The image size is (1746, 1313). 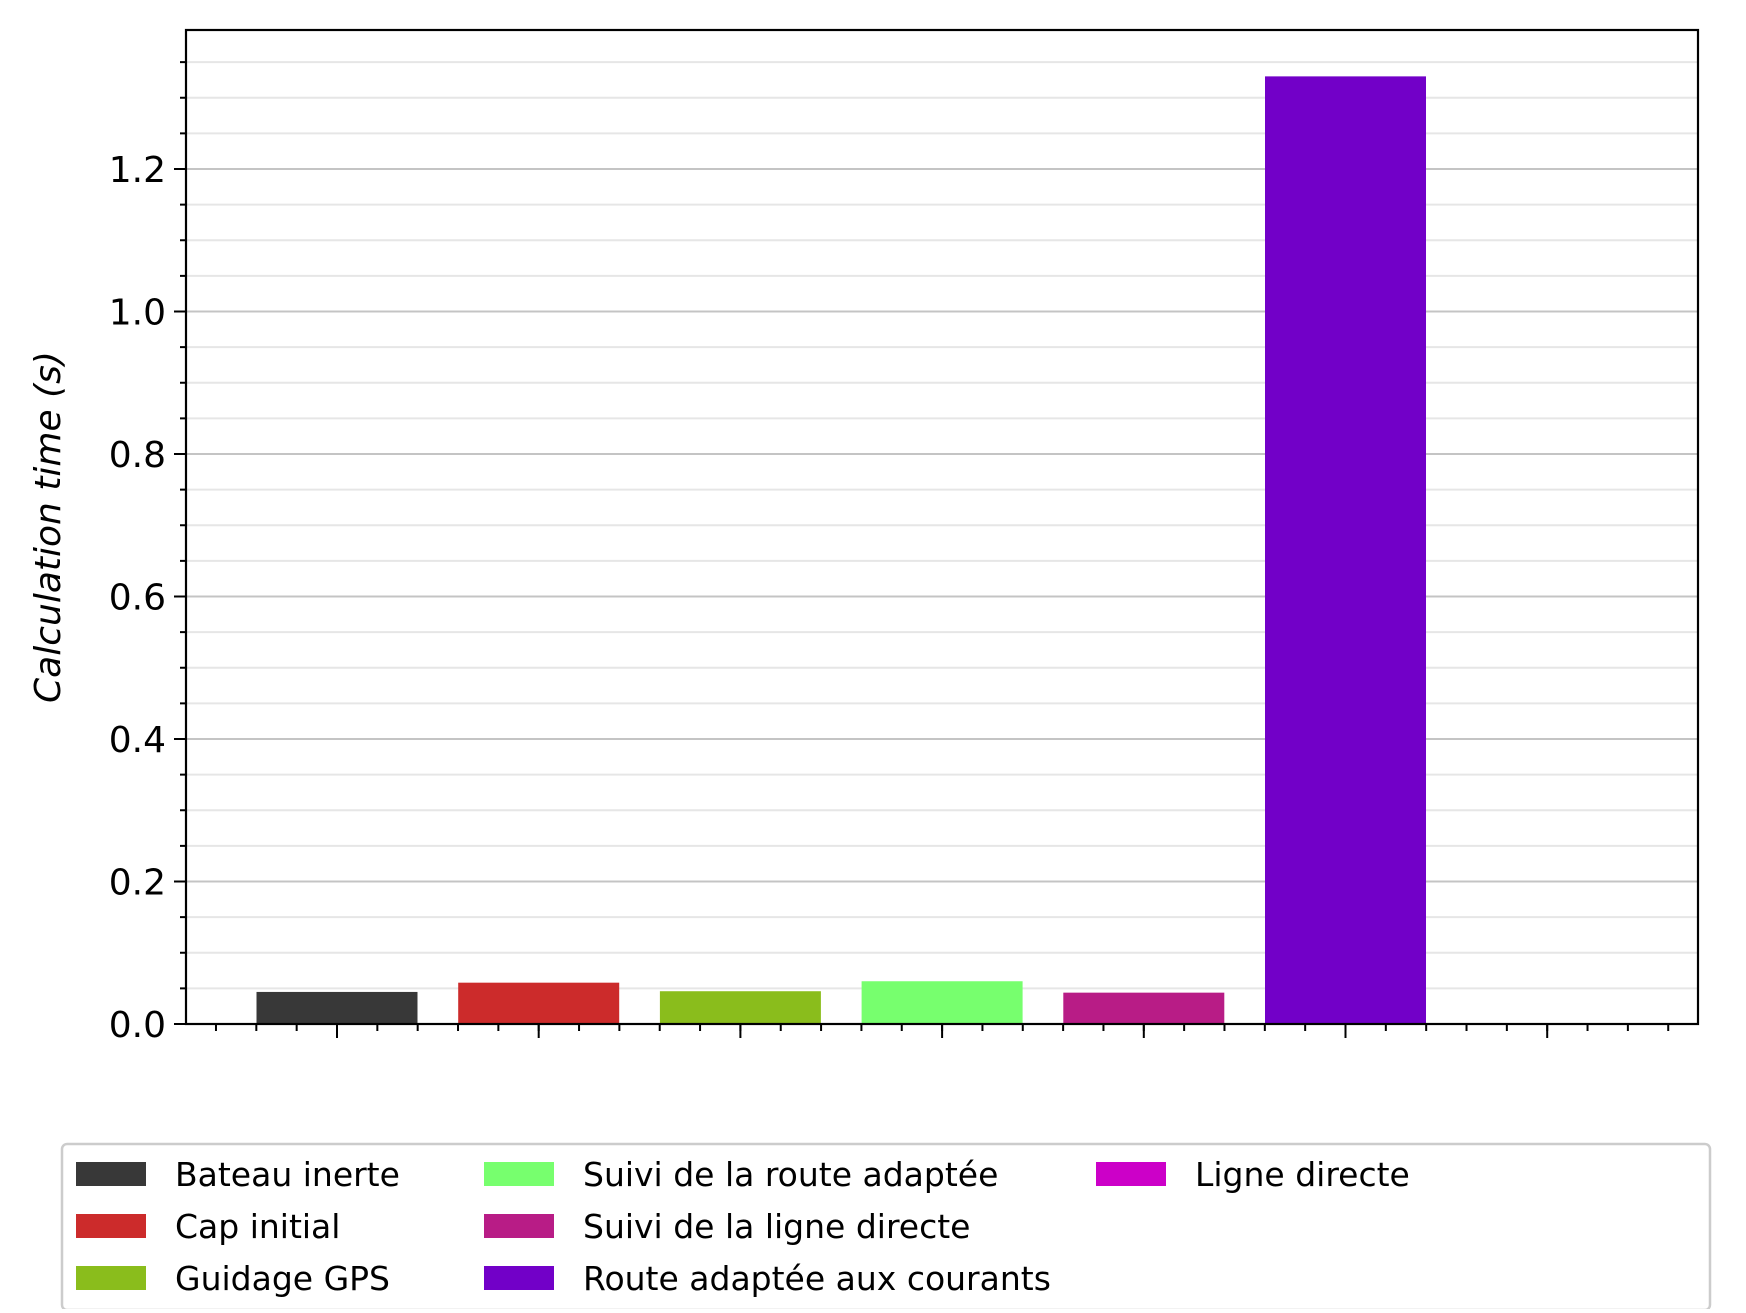 I want to click on legend-label: Suivi de la ligne directe, so click(x=776, y=1226).